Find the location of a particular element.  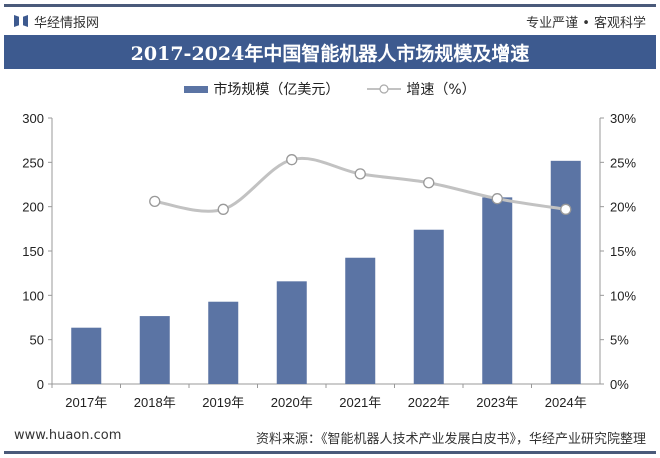

bar-2021年 is located at coordinates (360, 320).